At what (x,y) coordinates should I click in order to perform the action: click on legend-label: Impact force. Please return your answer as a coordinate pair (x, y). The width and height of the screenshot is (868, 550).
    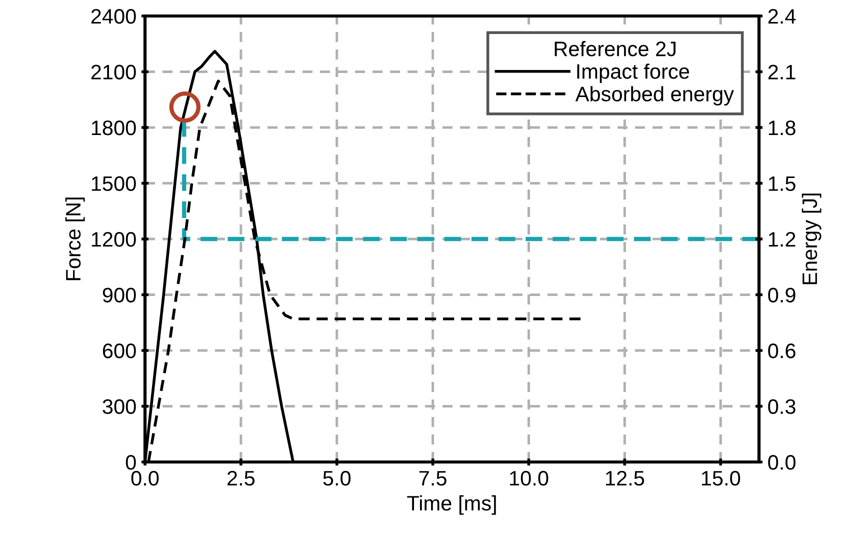
    Looking at the image, I should click on (633, 73).